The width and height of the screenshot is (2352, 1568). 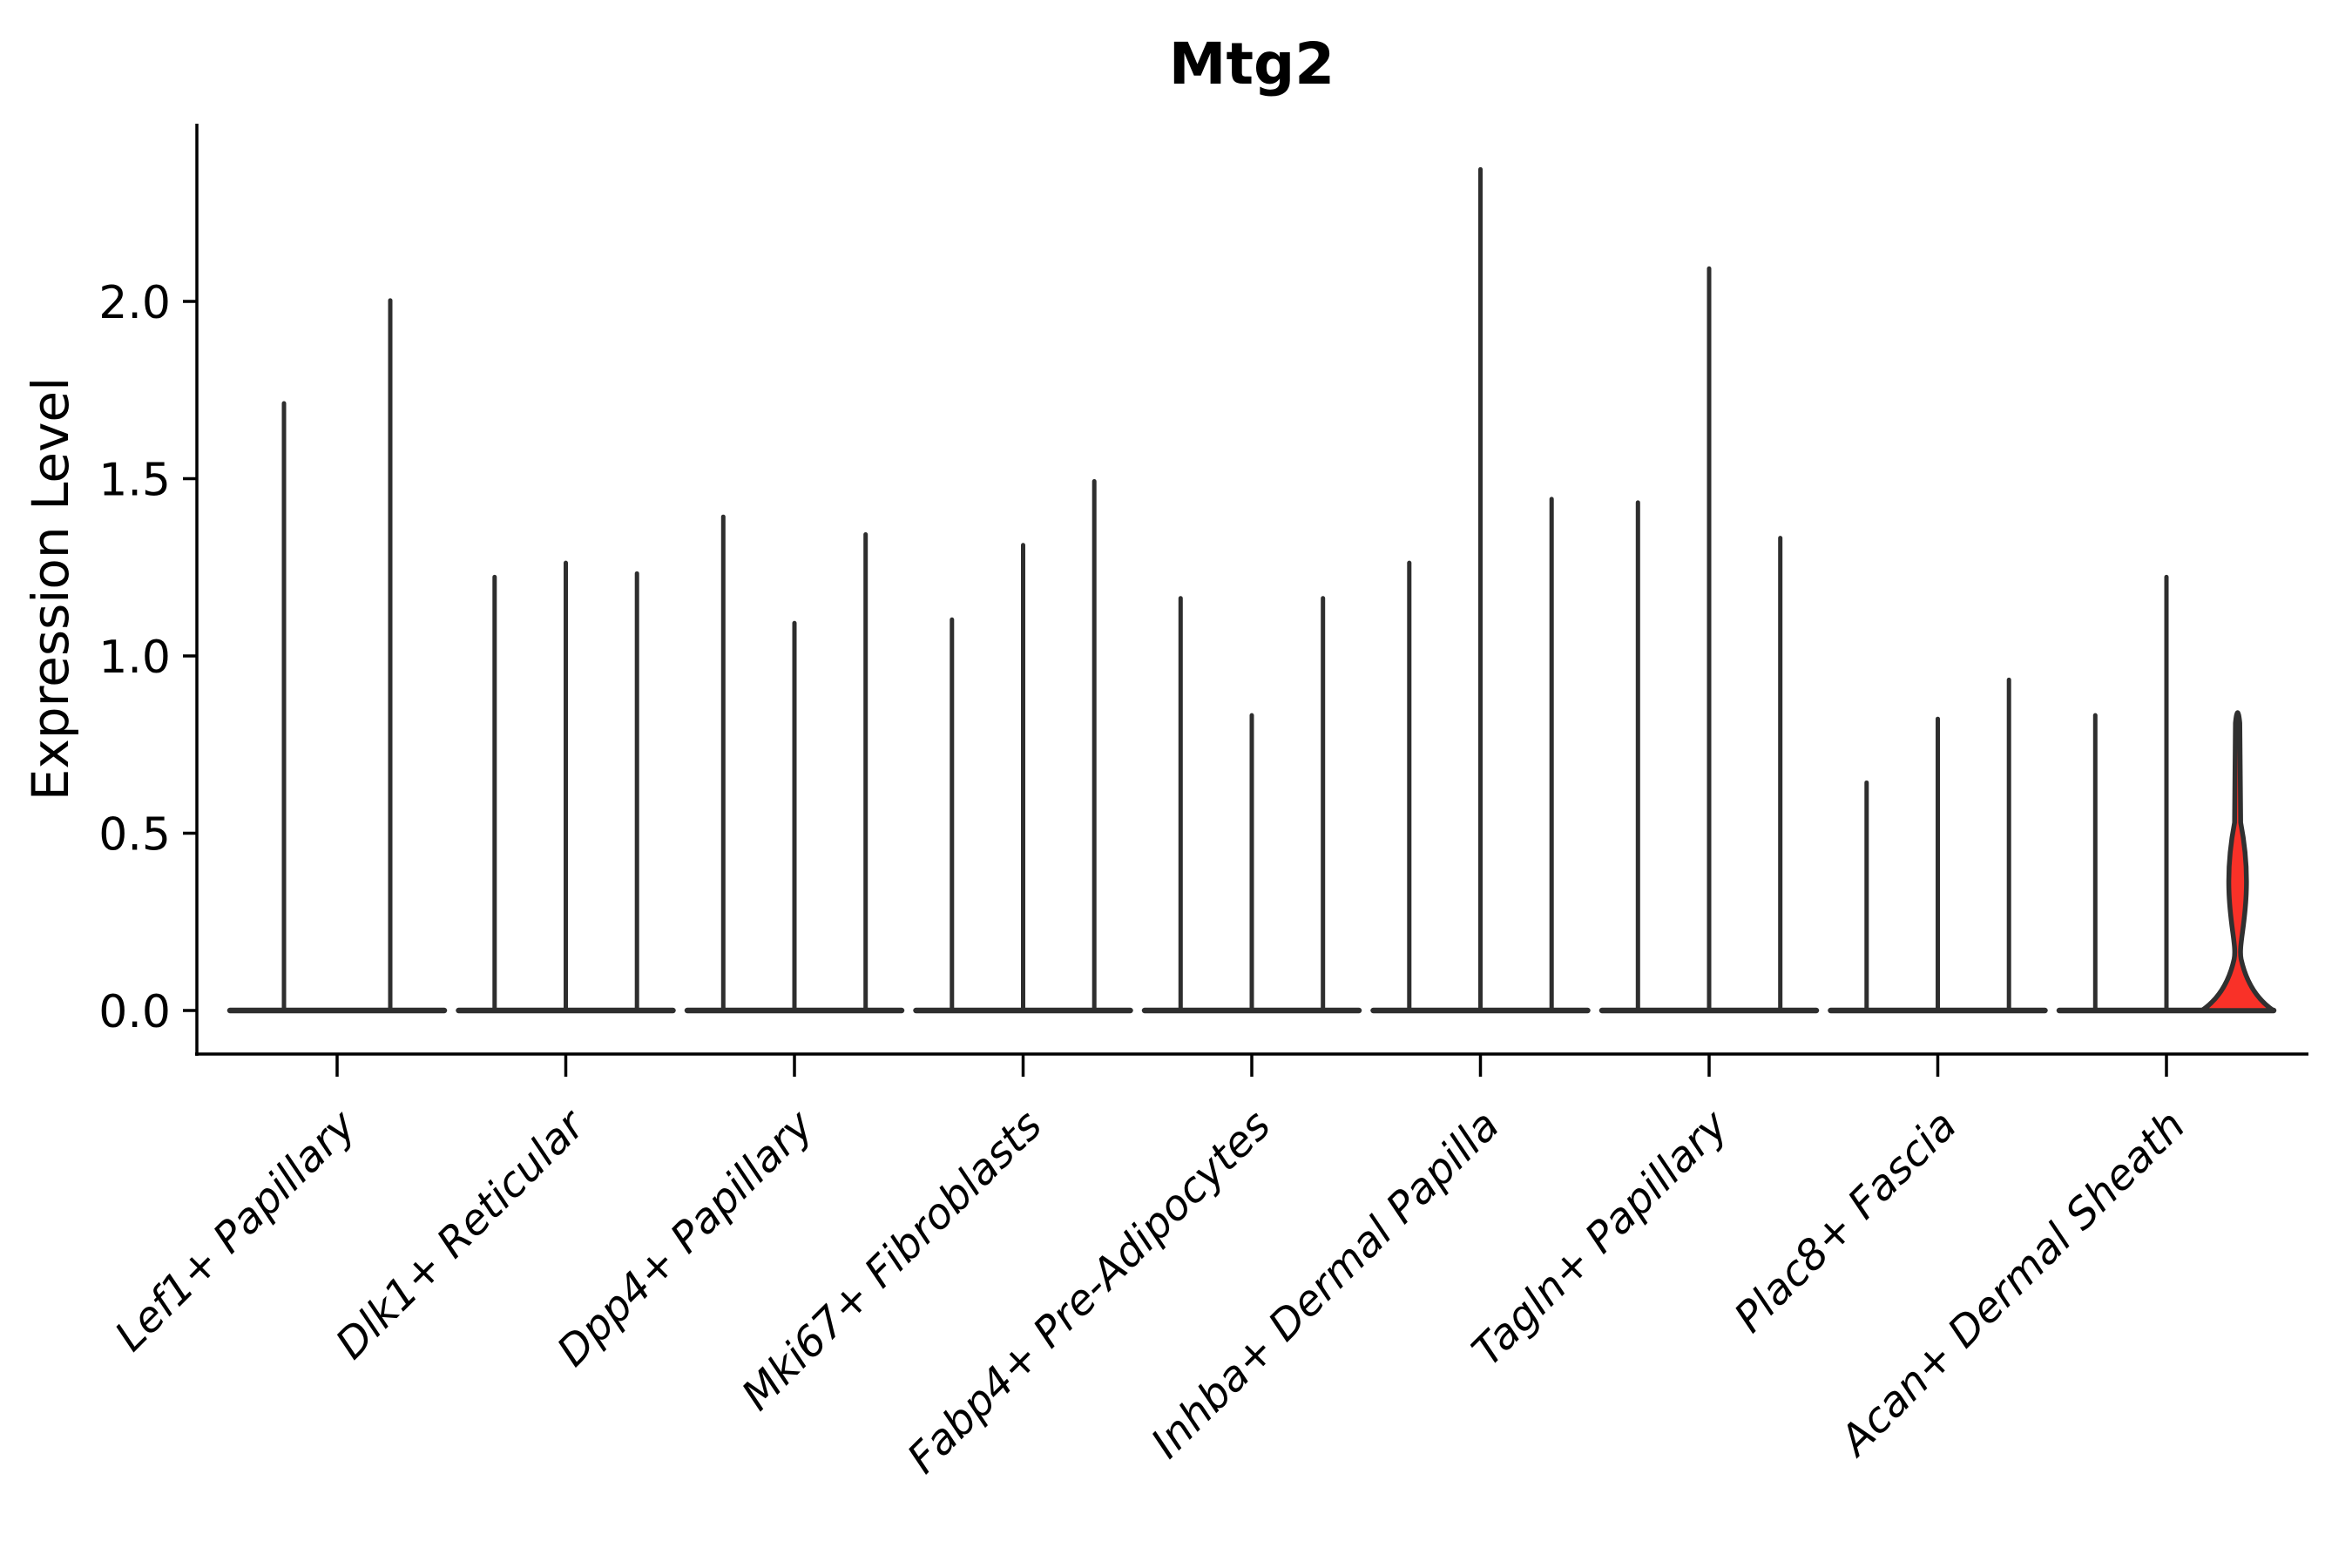 I want to click on x-axis-category-label: Dlk1+ Reticular, so click(x=462, y=1234).